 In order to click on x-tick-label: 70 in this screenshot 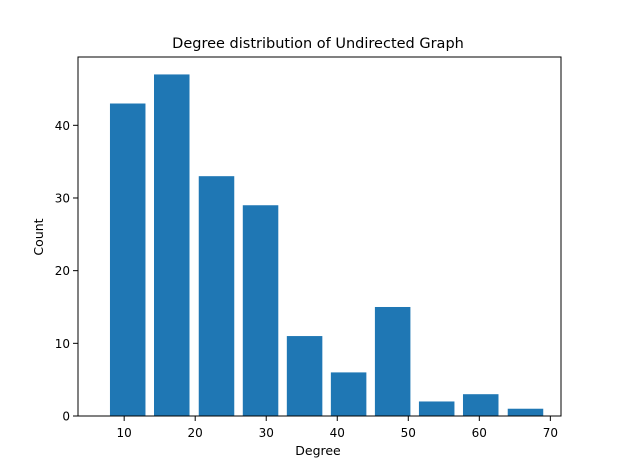, I will do `click(550, 433)`.